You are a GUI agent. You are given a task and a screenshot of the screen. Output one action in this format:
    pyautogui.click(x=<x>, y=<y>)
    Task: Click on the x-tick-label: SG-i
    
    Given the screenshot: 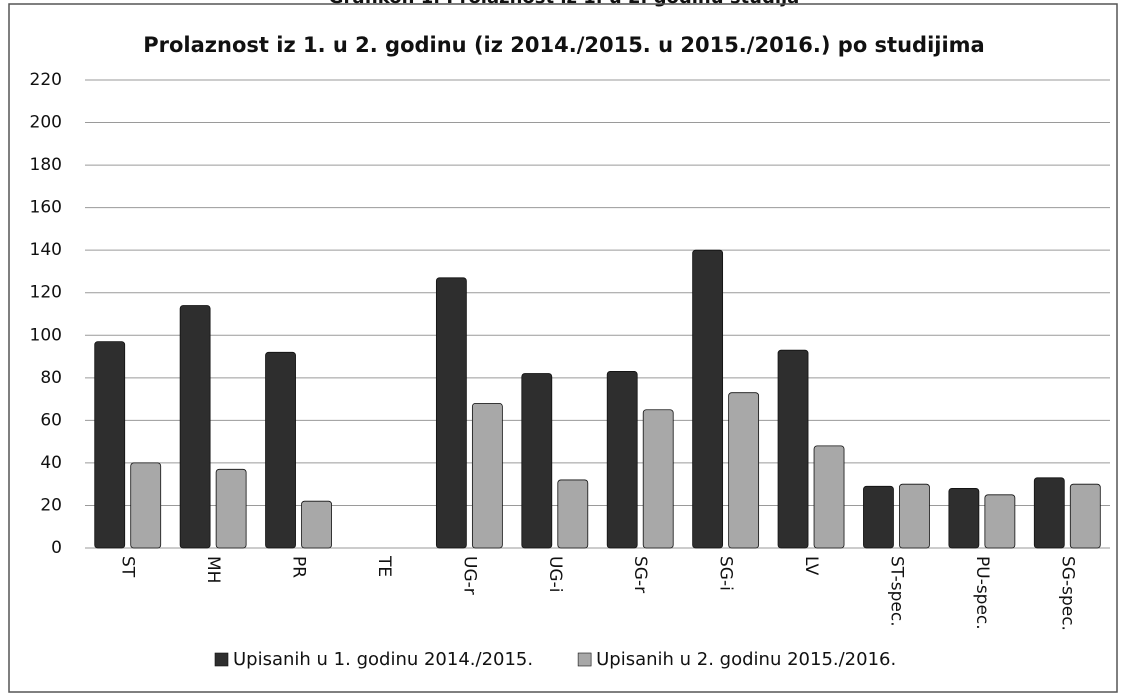 What is the action you would take?
    pyautogui.click(x=726, y=573)
    